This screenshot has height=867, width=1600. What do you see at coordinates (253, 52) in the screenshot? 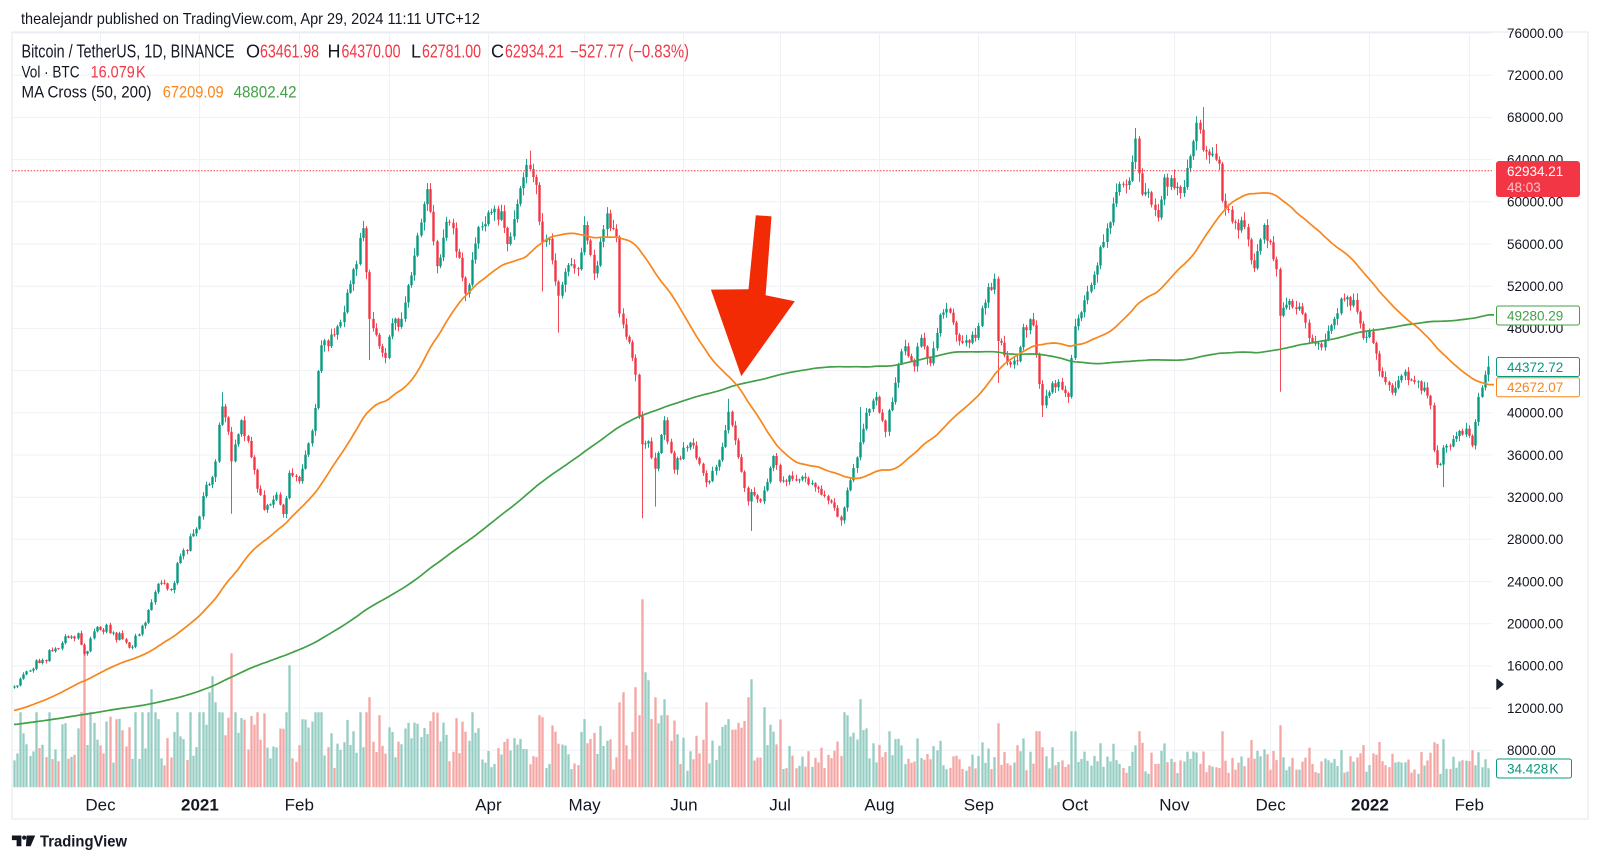
I see `svg-text: O` at bounding box center [253, 52].